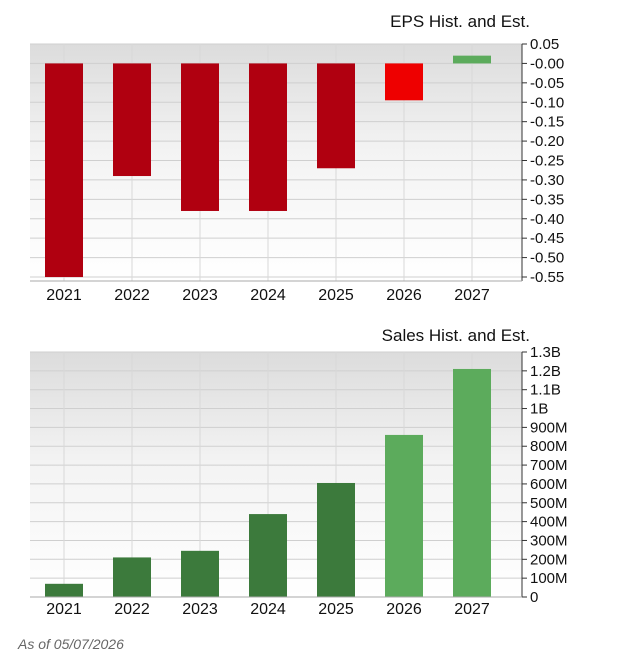 This screenshot has width=620, height=660. I want to click on eps-y-tick-label: -0.50, so click(547, 258).